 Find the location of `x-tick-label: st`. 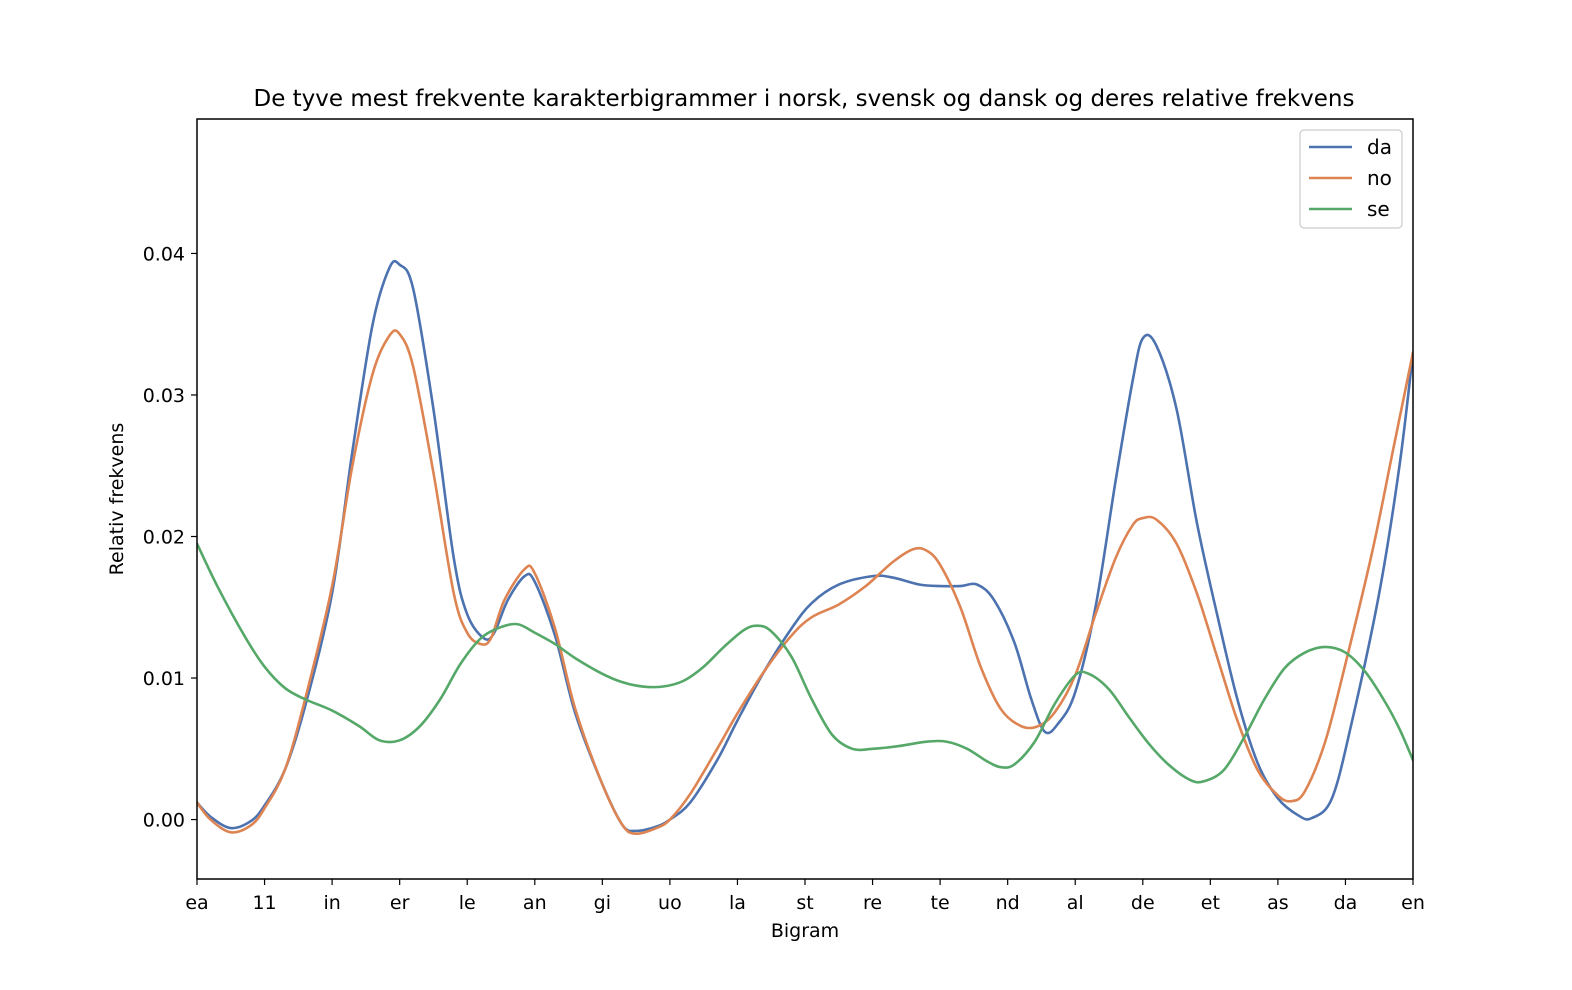

x-tick-label: st is located at coordinates (804, 903).